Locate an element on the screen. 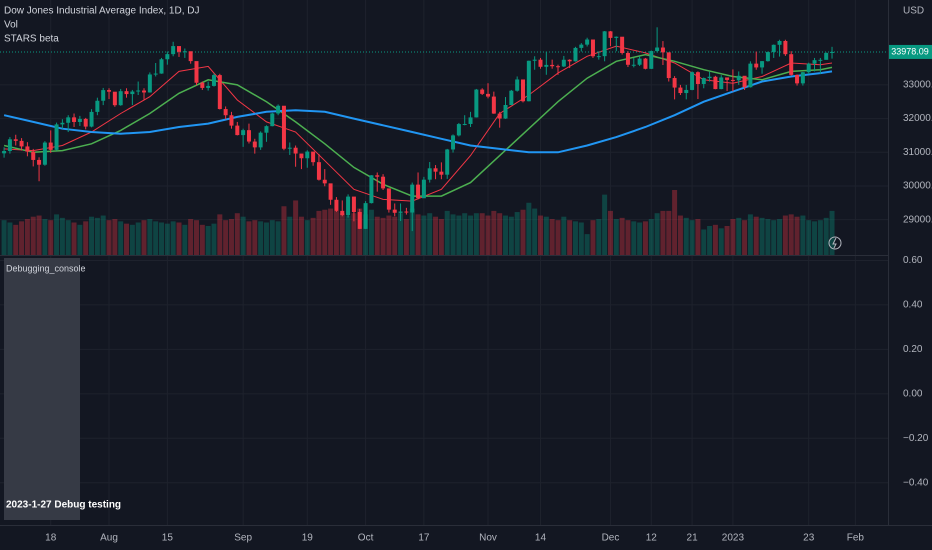 This screenshot has height=550, width=932. y-tick-label: 0.20 is located at coordinates (913, 349).